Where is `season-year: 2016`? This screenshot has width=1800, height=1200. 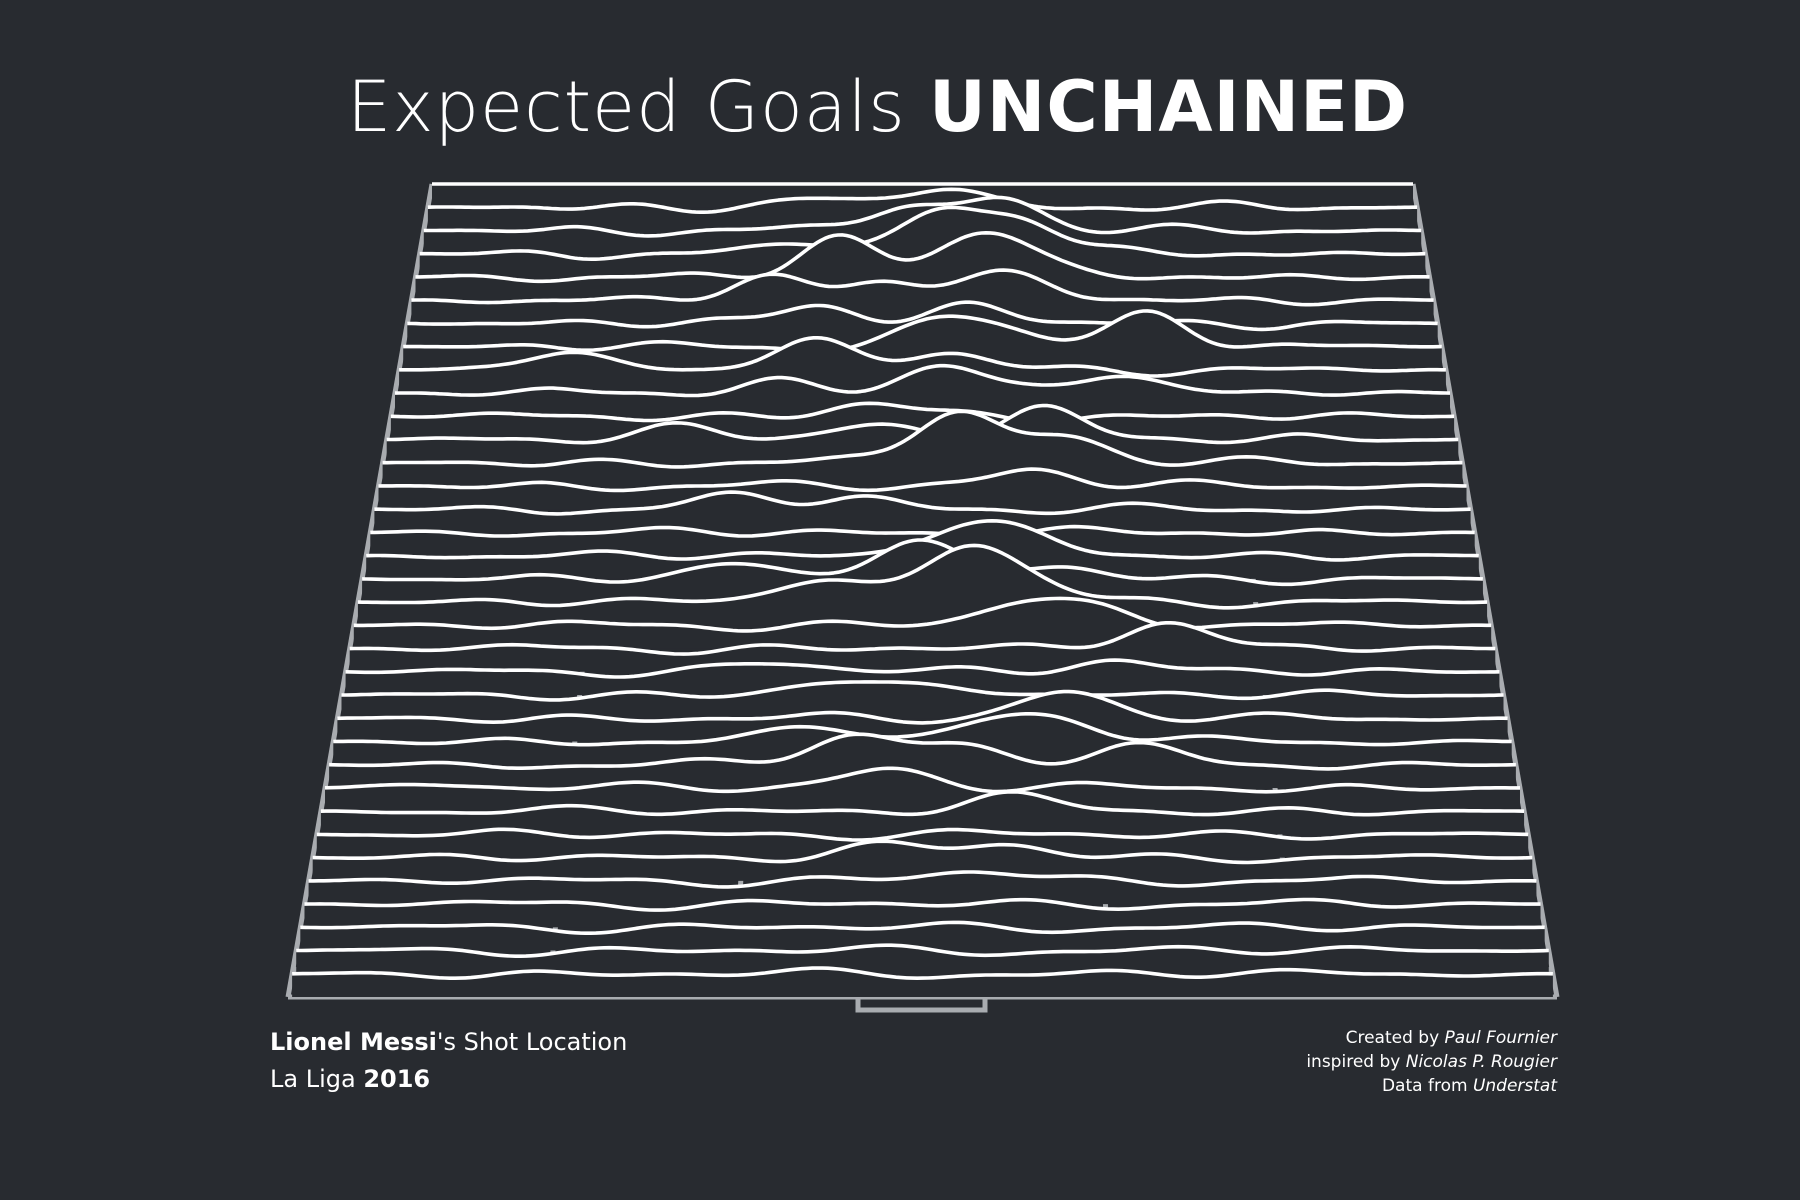
season-year: 2016 is located at coordinates (397, 1079).